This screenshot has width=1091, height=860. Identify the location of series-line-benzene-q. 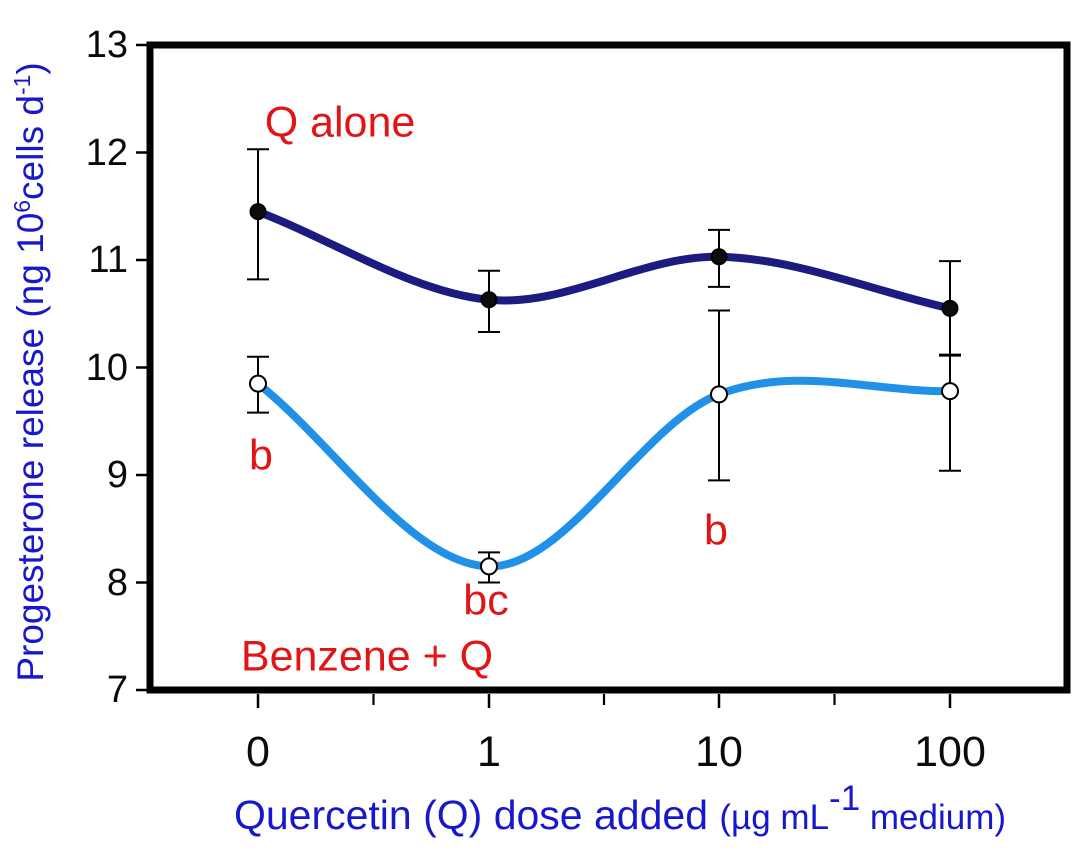
(604, 473).